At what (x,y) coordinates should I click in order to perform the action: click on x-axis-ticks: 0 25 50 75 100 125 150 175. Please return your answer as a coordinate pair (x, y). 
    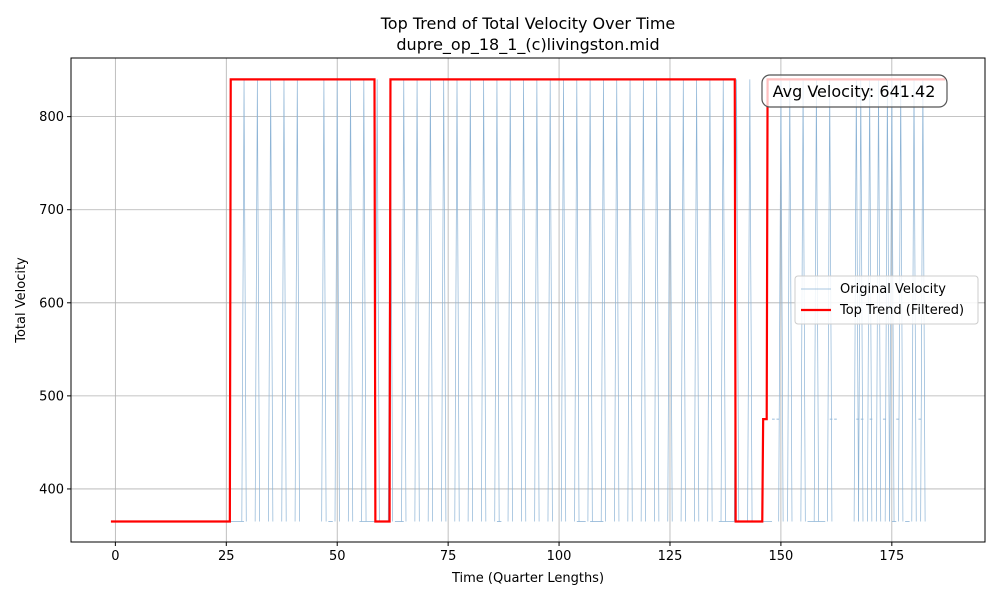
    Looking at the image, I should click on (507, 553).